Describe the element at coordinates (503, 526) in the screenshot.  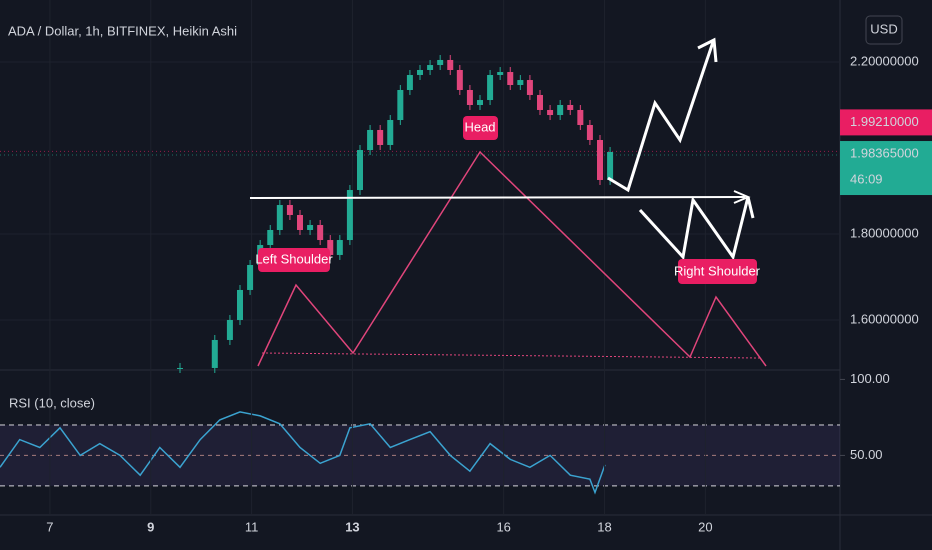
I see `x-tick-label: 16` at that location.